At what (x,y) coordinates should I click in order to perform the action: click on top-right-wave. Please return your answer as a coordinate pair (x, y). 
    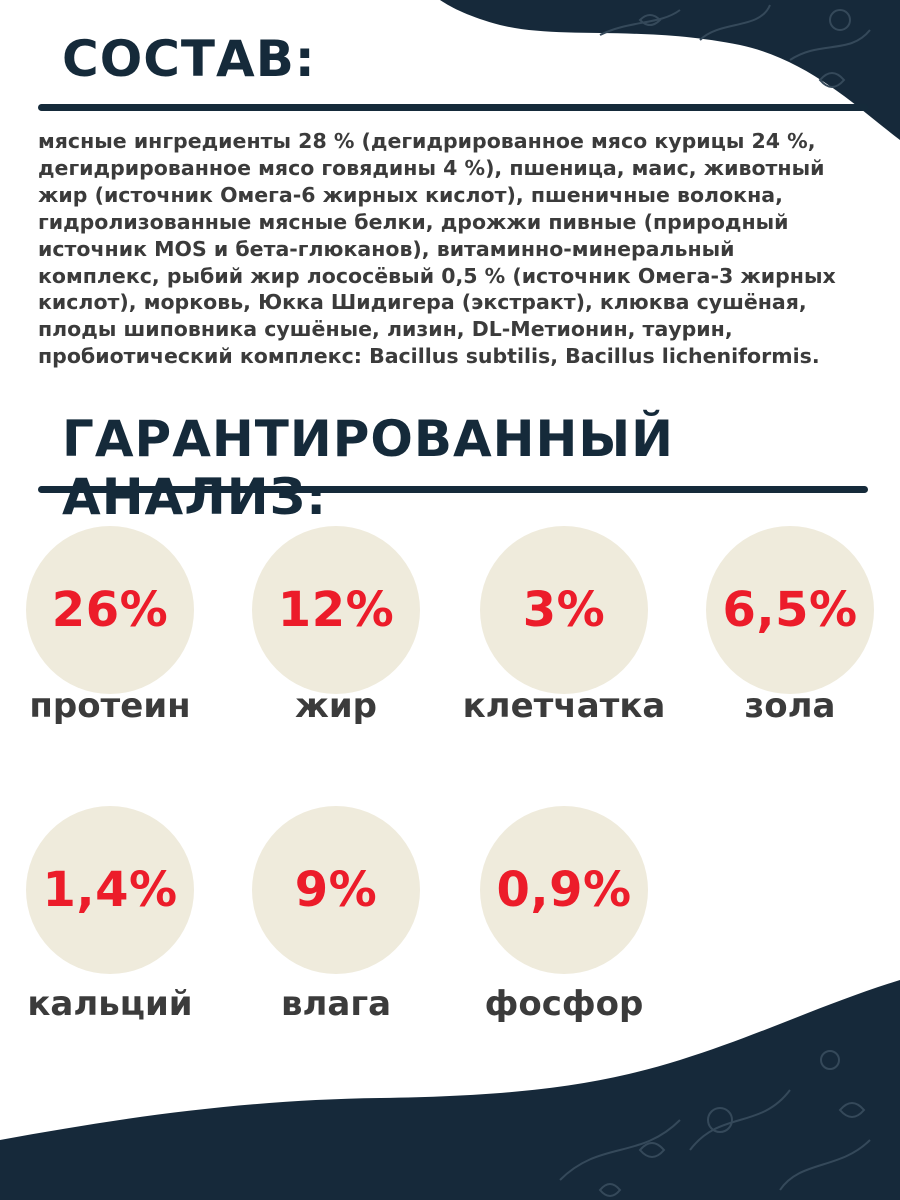
    Looking at the image, I should click on (670, 70).